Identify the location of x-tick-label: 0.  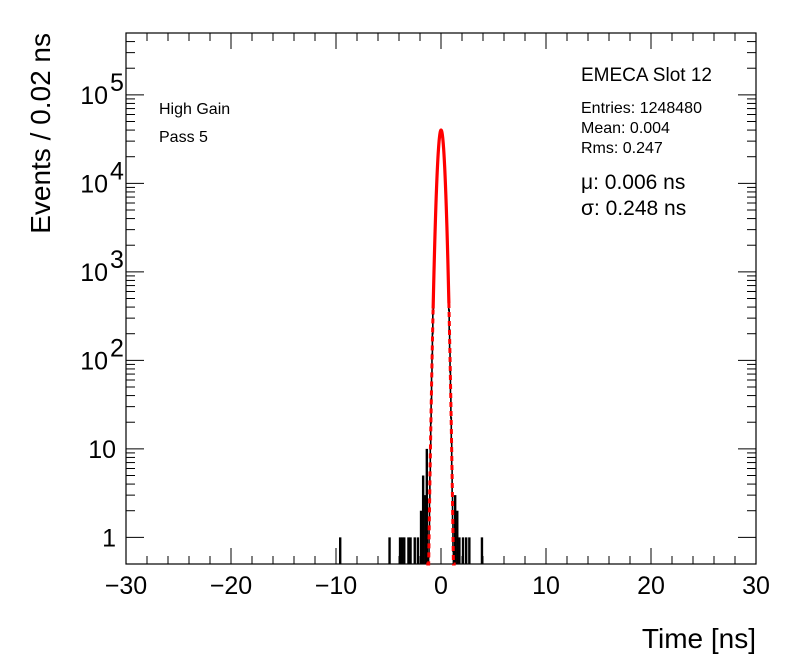
(441, 586).